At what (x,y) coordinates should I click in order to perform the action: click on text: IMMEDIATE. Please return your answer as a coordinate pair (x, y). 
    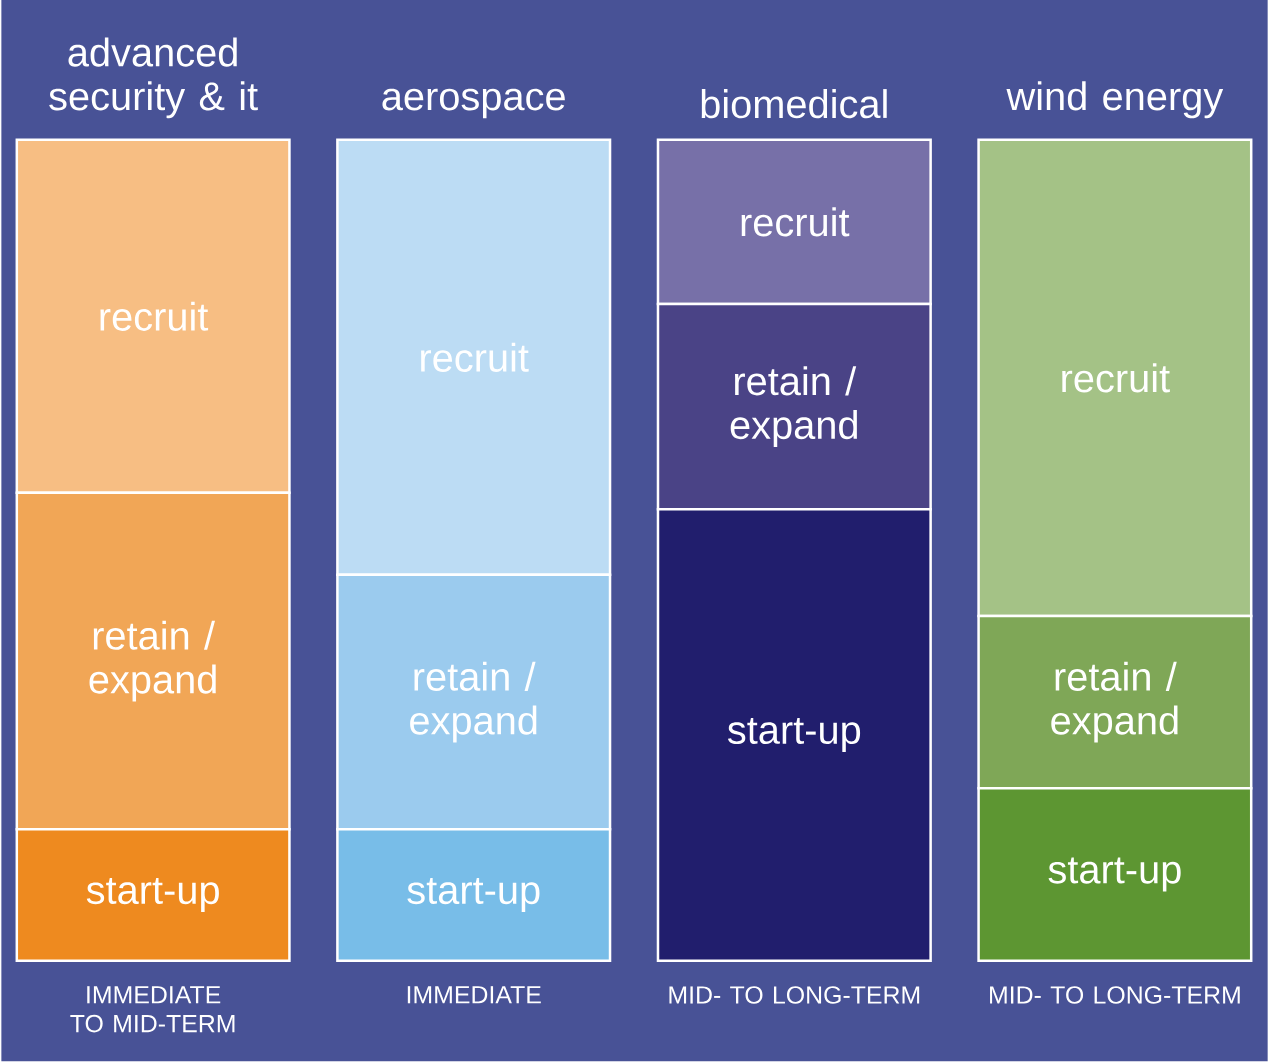
    Looking at the image, I should click on (474, 995).